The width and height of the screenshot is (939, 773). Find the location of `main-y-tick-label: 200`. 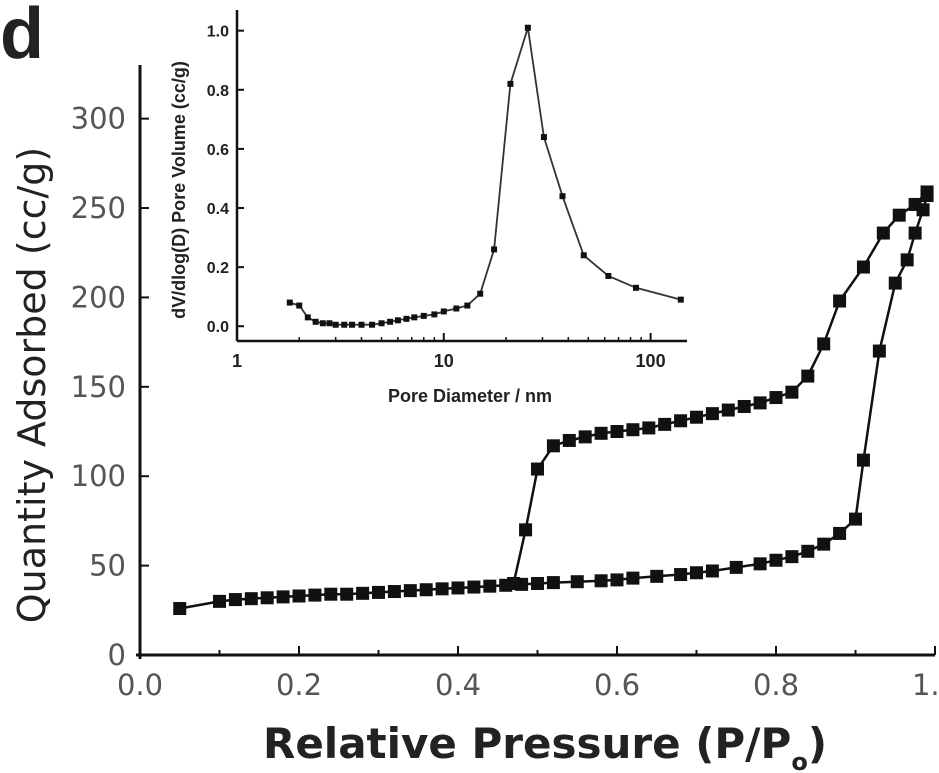

main-y-tick-label: 200 is located at coordinates (98, 297).